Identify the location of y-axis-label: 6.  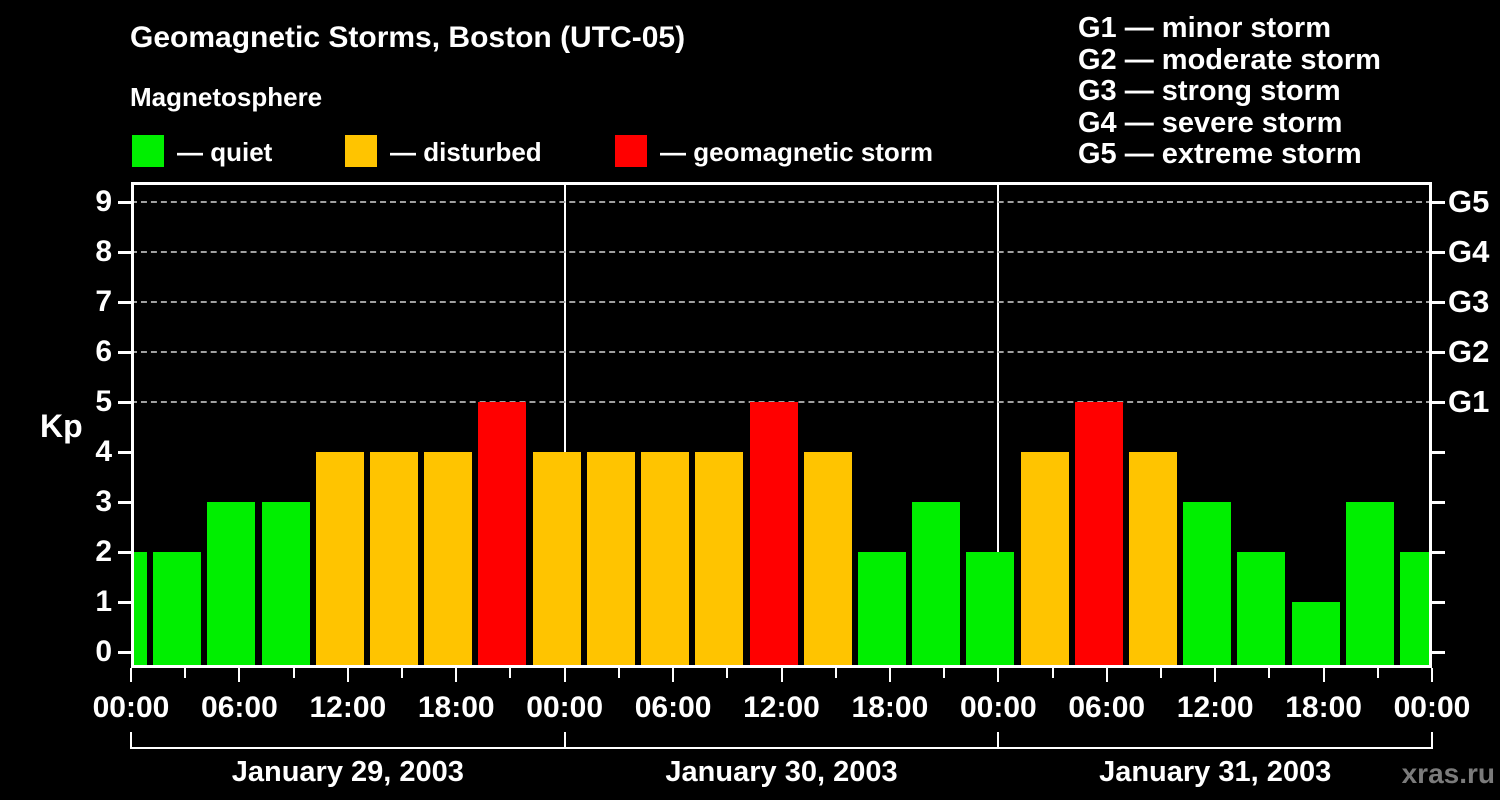
(103, 351).